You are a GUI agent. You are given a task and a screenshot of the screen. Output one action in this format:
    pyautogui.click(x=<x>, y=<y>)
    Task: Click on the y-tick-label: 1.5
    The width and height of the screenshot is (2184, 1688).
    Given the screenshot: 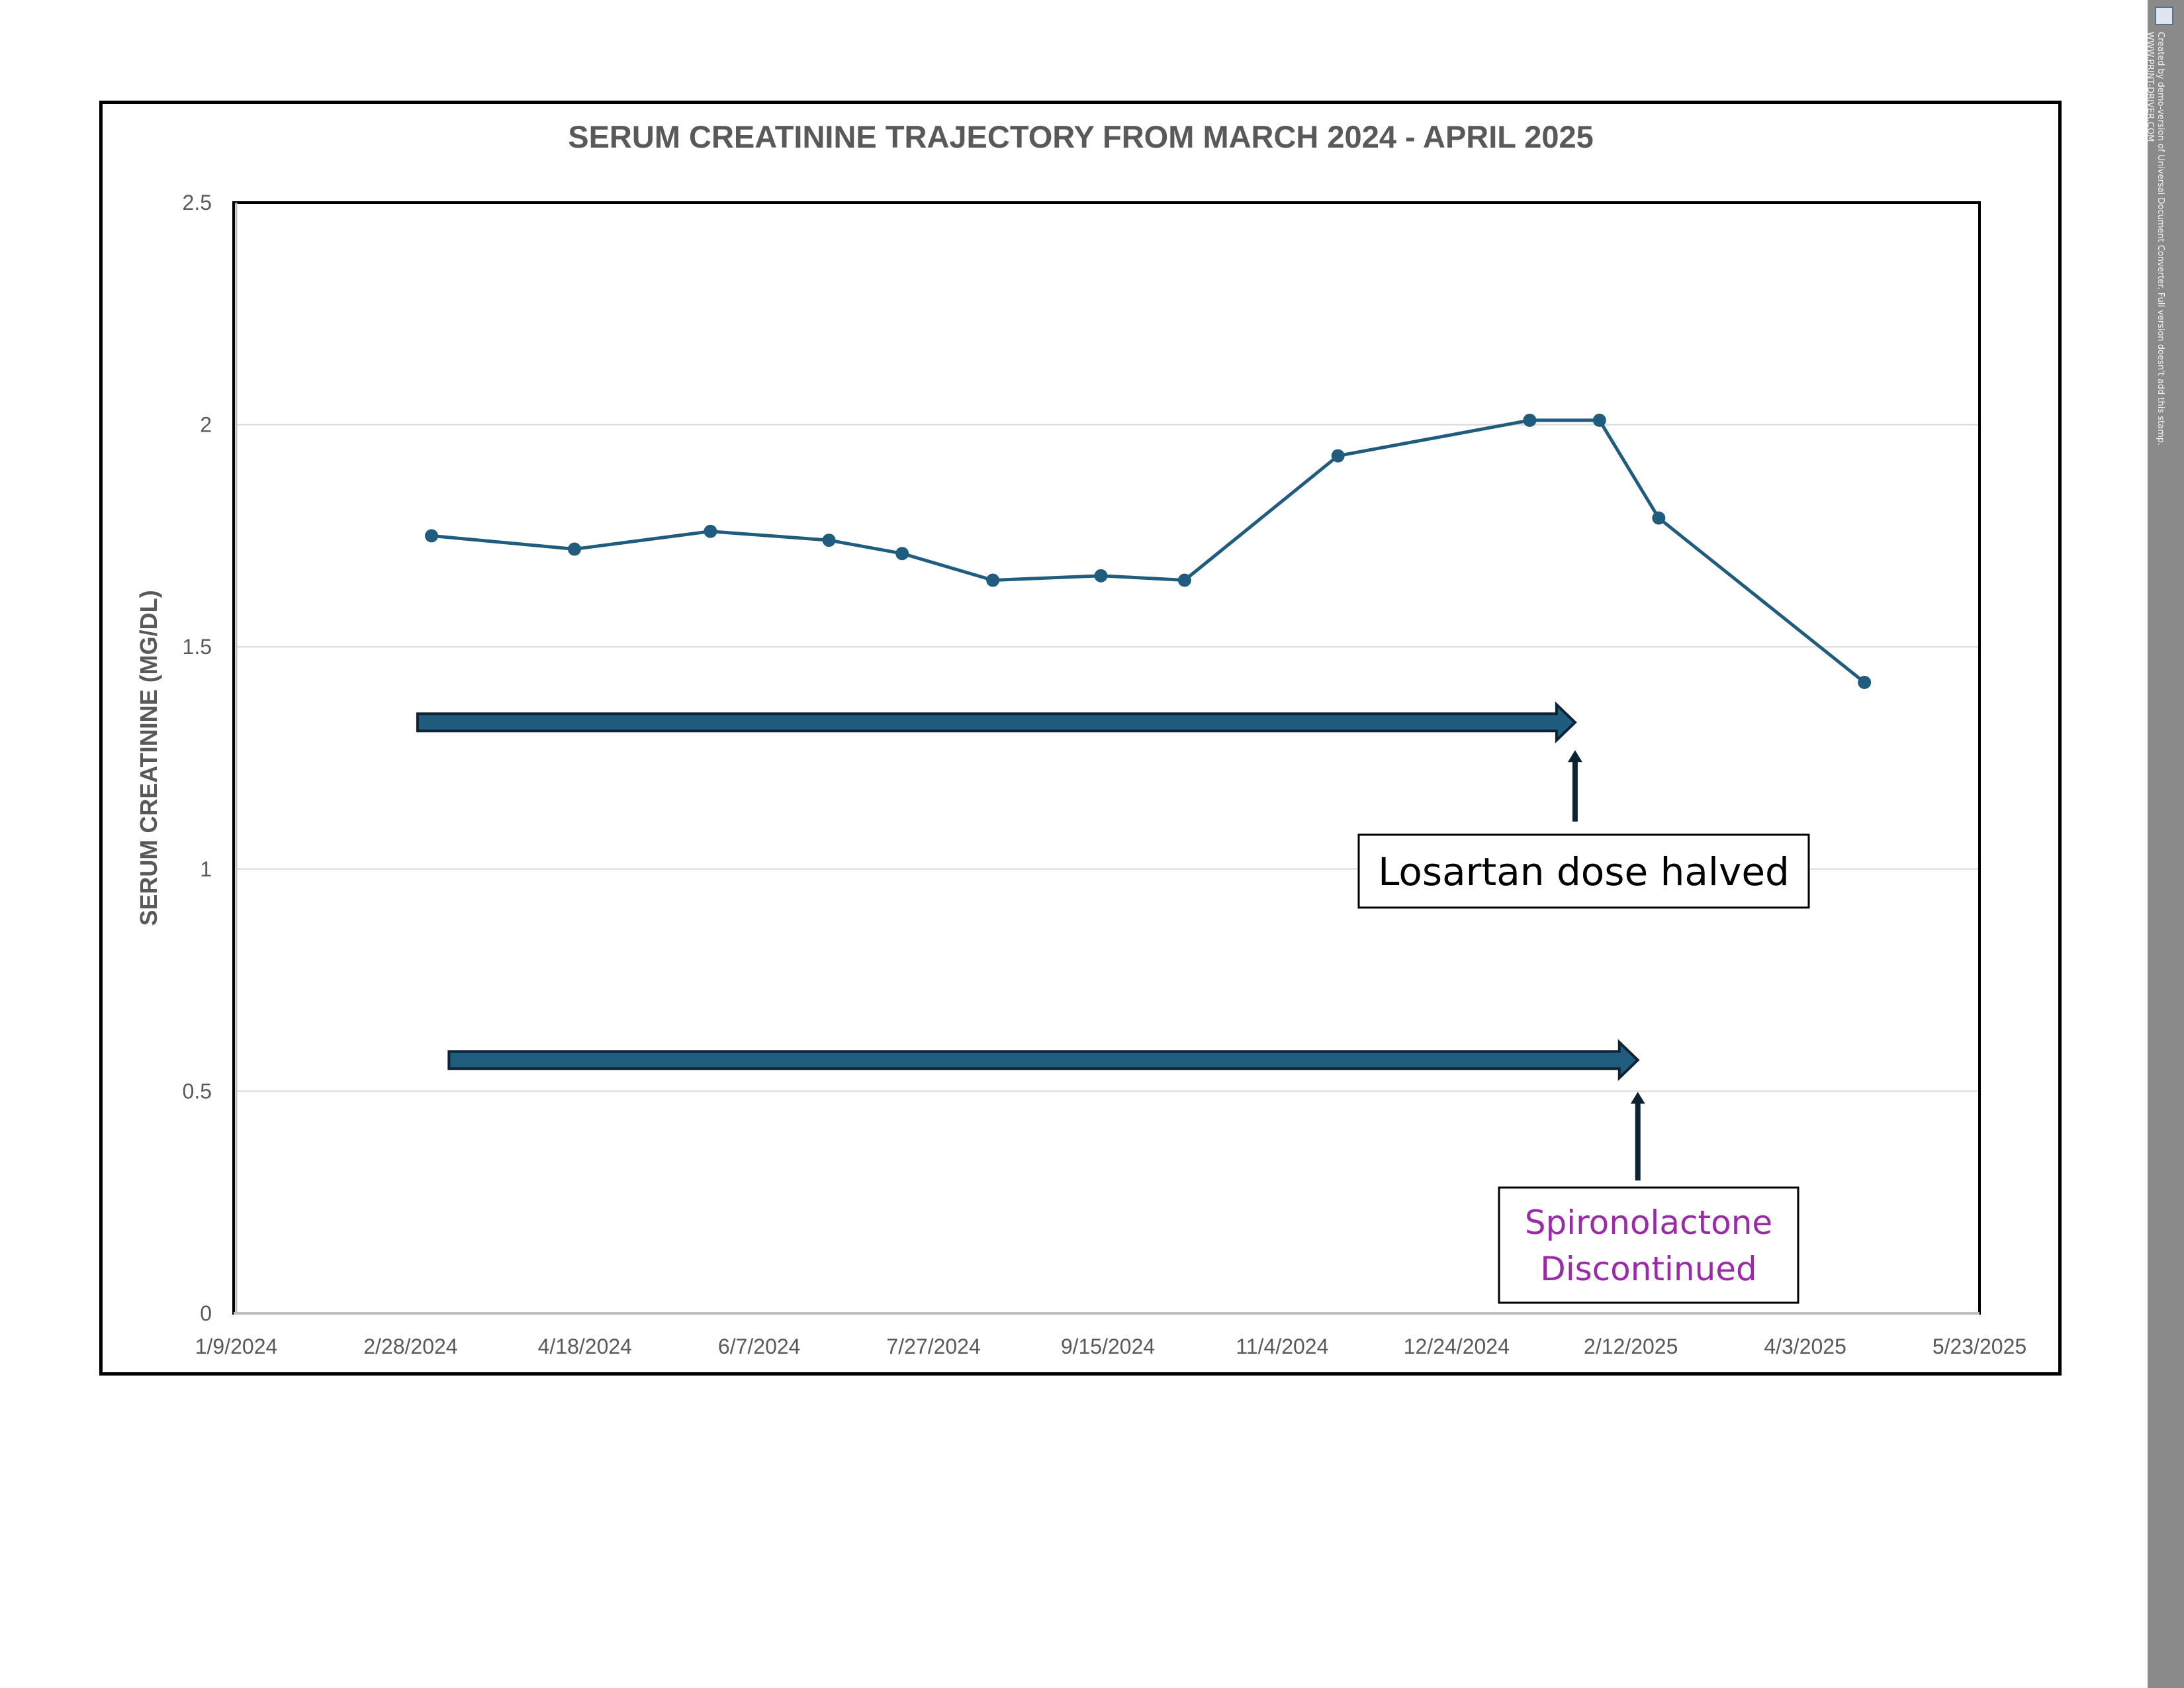 What is the action you would take?
    pyautogui.click(x=197, y=647)
    